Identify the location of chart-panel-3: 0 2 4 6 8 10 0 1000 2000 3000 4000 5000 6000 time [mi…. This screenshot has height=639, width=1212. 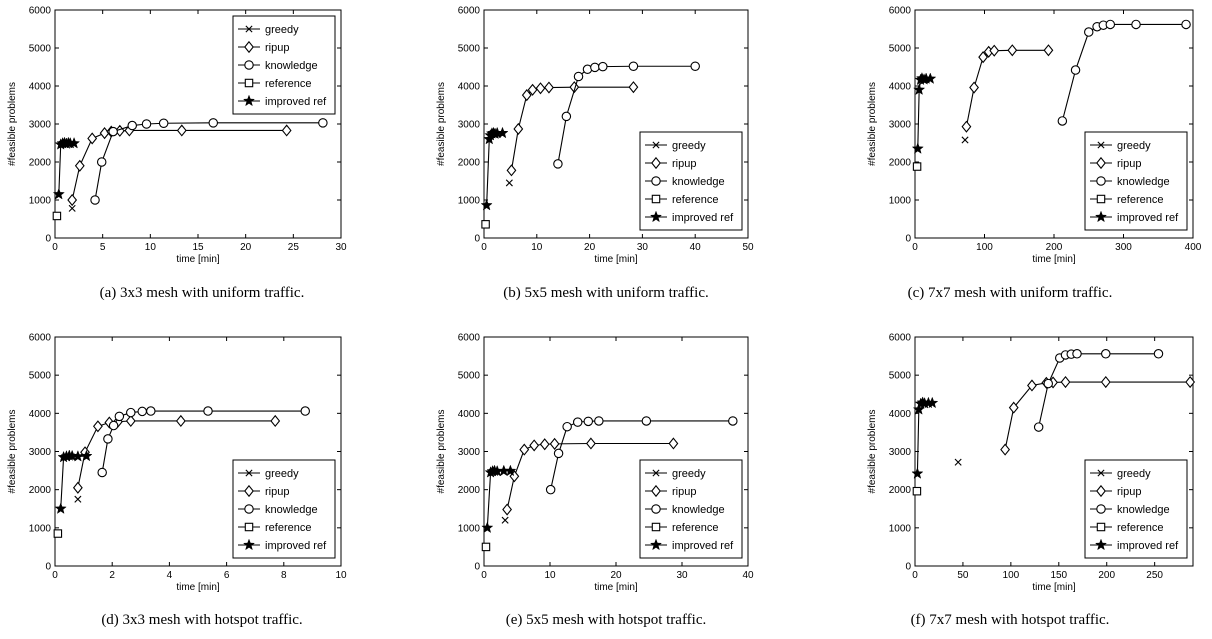
(177, 463).